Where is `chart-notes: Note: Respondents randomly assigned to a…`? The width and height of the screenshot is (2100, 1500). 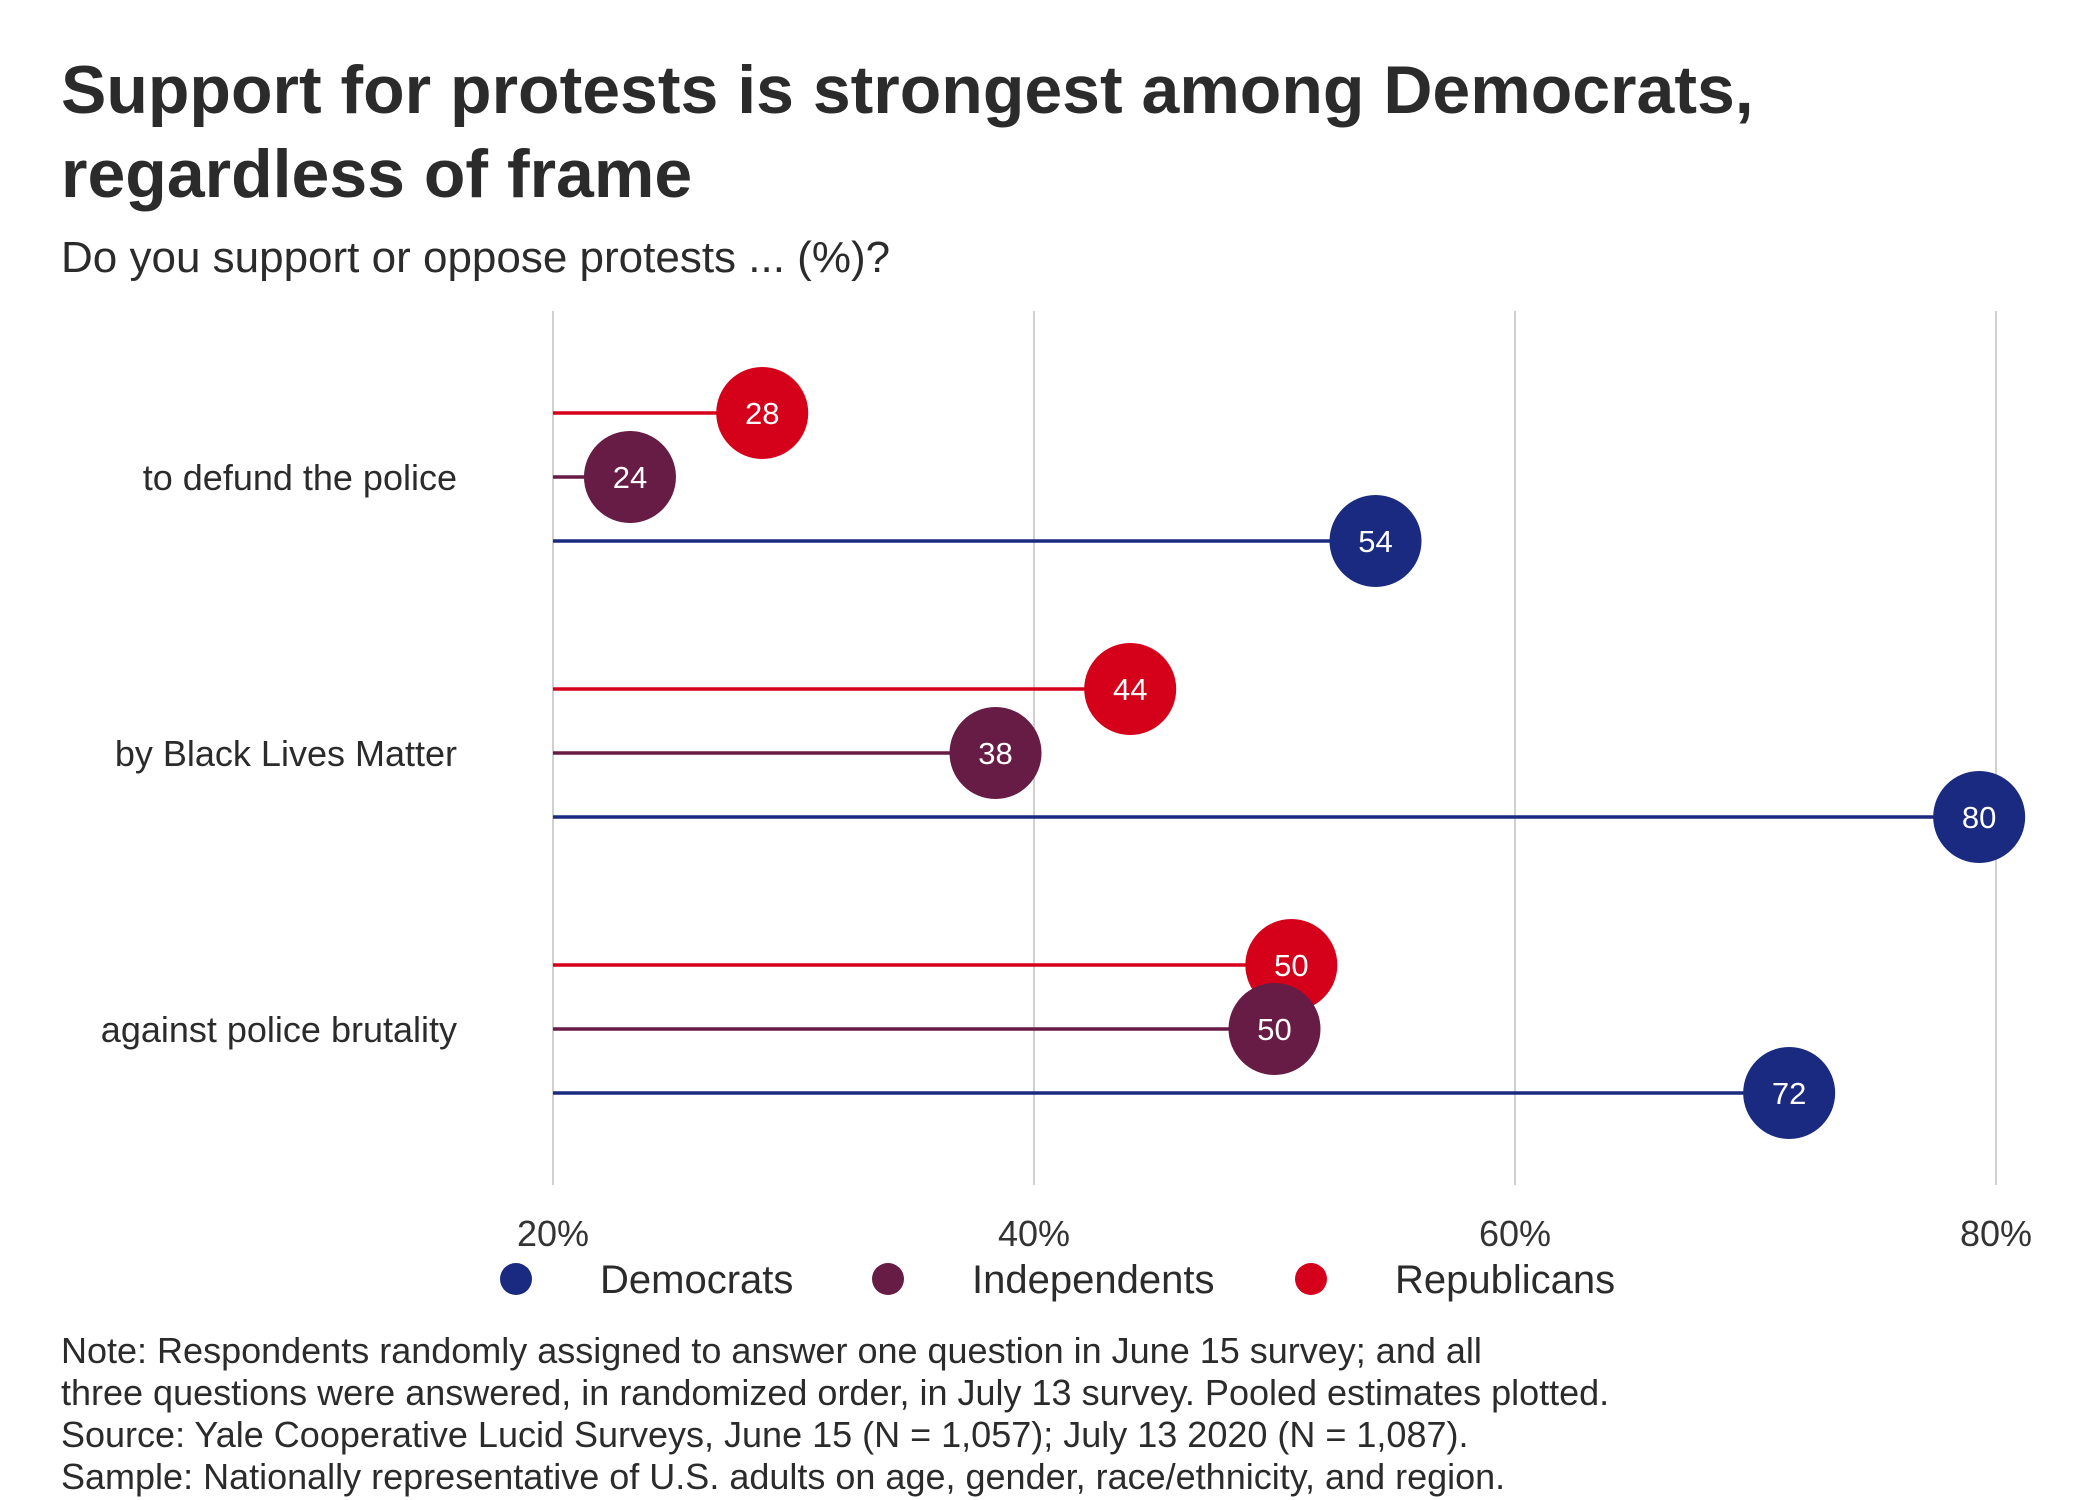
chart-notes: Note: Respondents randomly assigned to a… is located at coordinates (1061, 1414).